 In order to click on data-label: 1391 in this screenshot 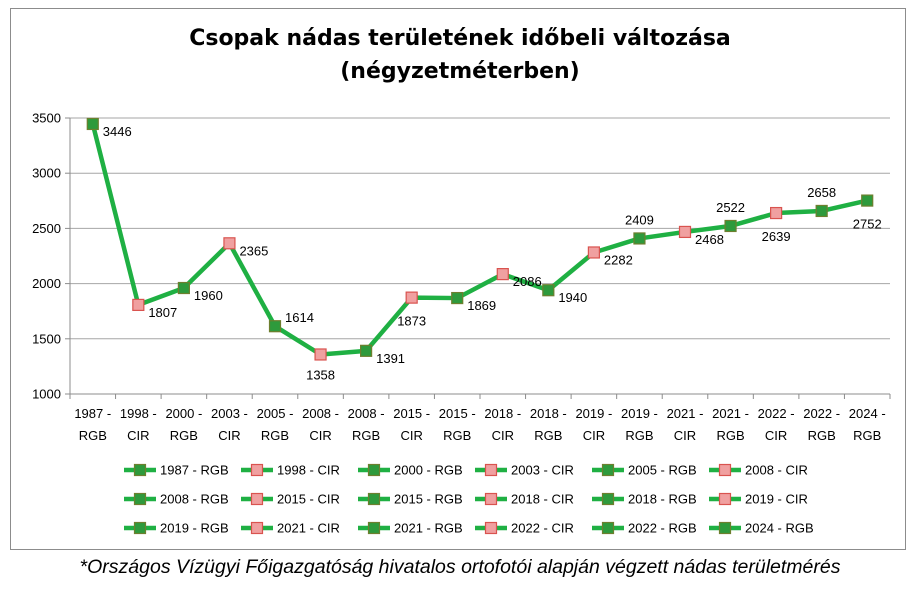, I will do `click(390, 358)`.